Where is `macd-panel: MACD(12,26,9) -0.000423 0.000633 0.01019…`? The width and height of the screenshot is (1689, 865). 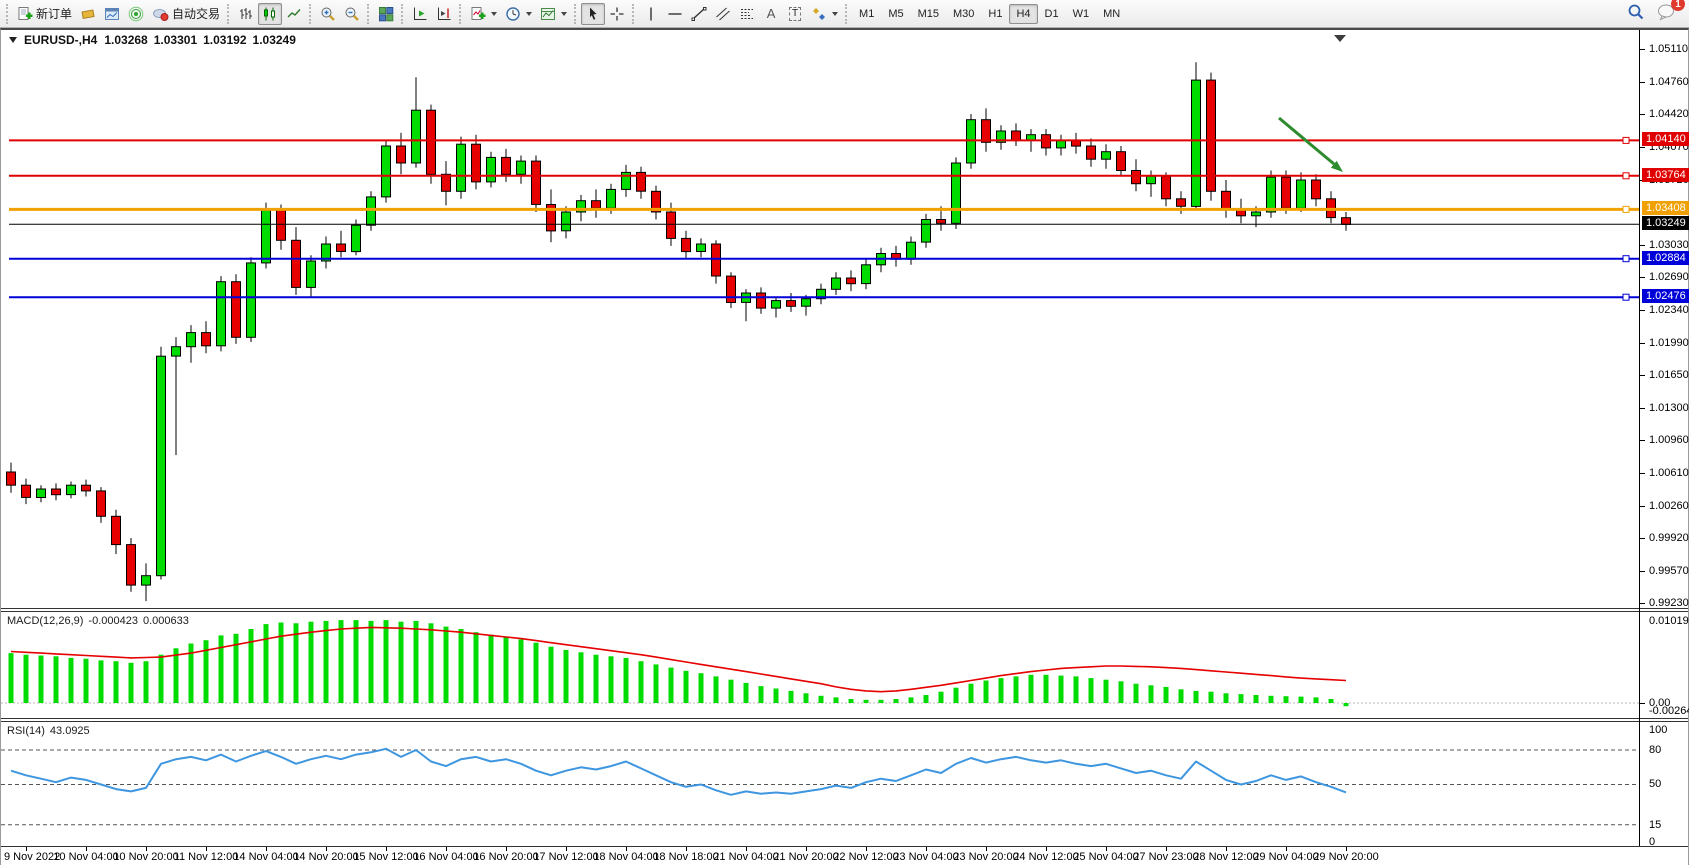
macd-panel: MACD(12,26,9) -0.000423 0.000633 0.01019… is located at coordinates (845, 665).